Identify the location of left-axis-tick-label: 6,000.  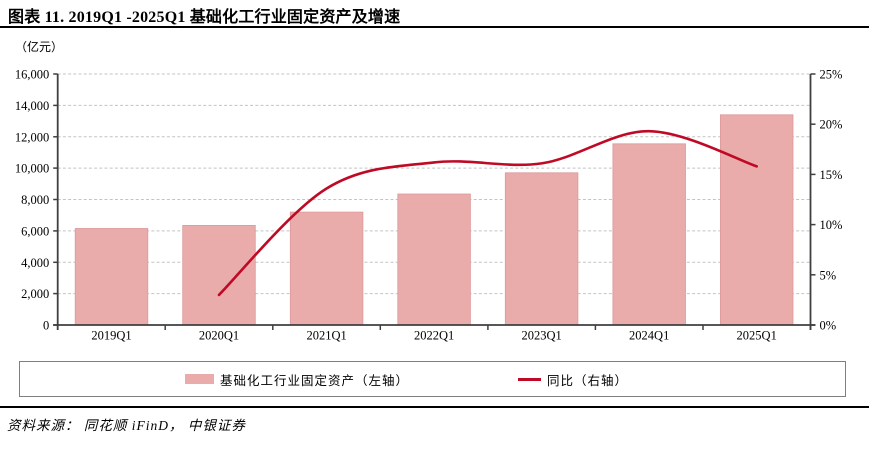
(35, 231).